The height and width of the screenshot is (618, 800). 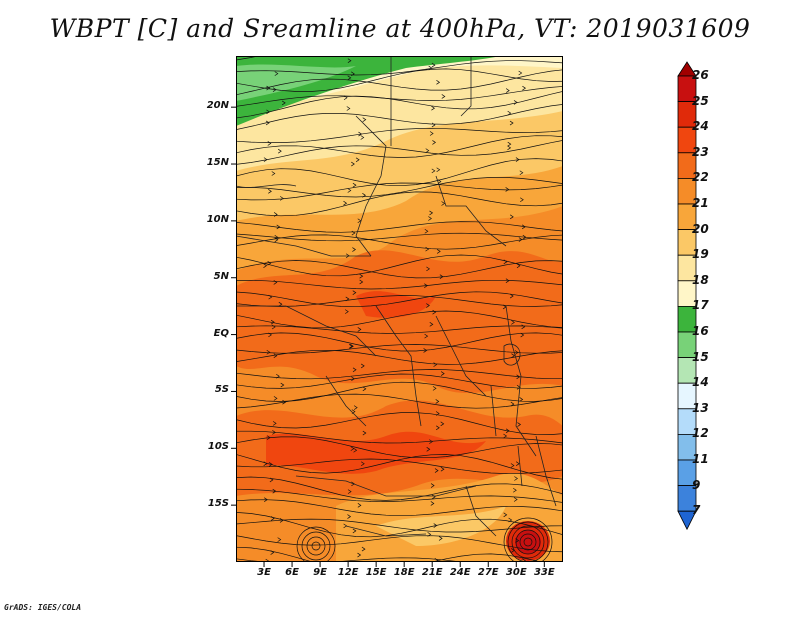 I want to click on lat-tick-label: 5S, so click(x=221, y=390).